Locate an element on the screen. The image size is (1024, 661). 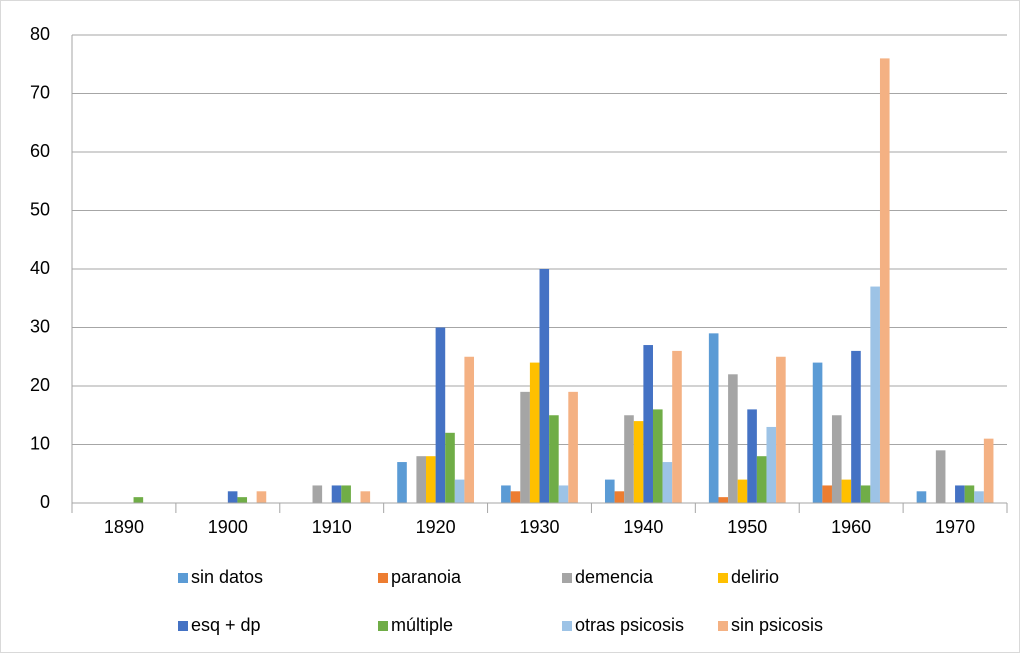
legend-label: sin datos is located at coordinates (227, 577).